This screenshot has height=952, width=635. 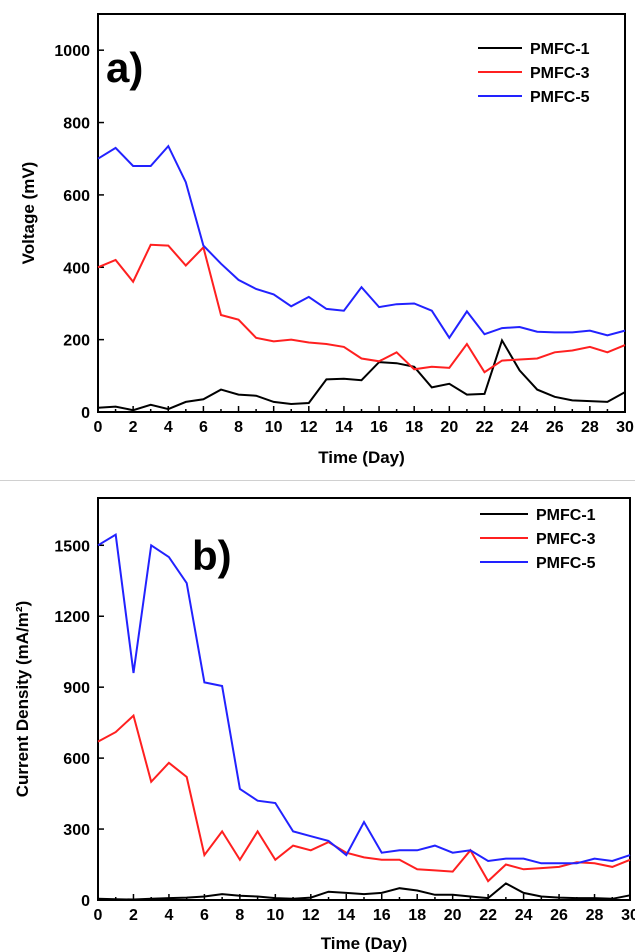 What do you see at coordinates (72, 617) in the screenshot?
I see `y-tick-label: 1200` at bounding box center [72, 617].